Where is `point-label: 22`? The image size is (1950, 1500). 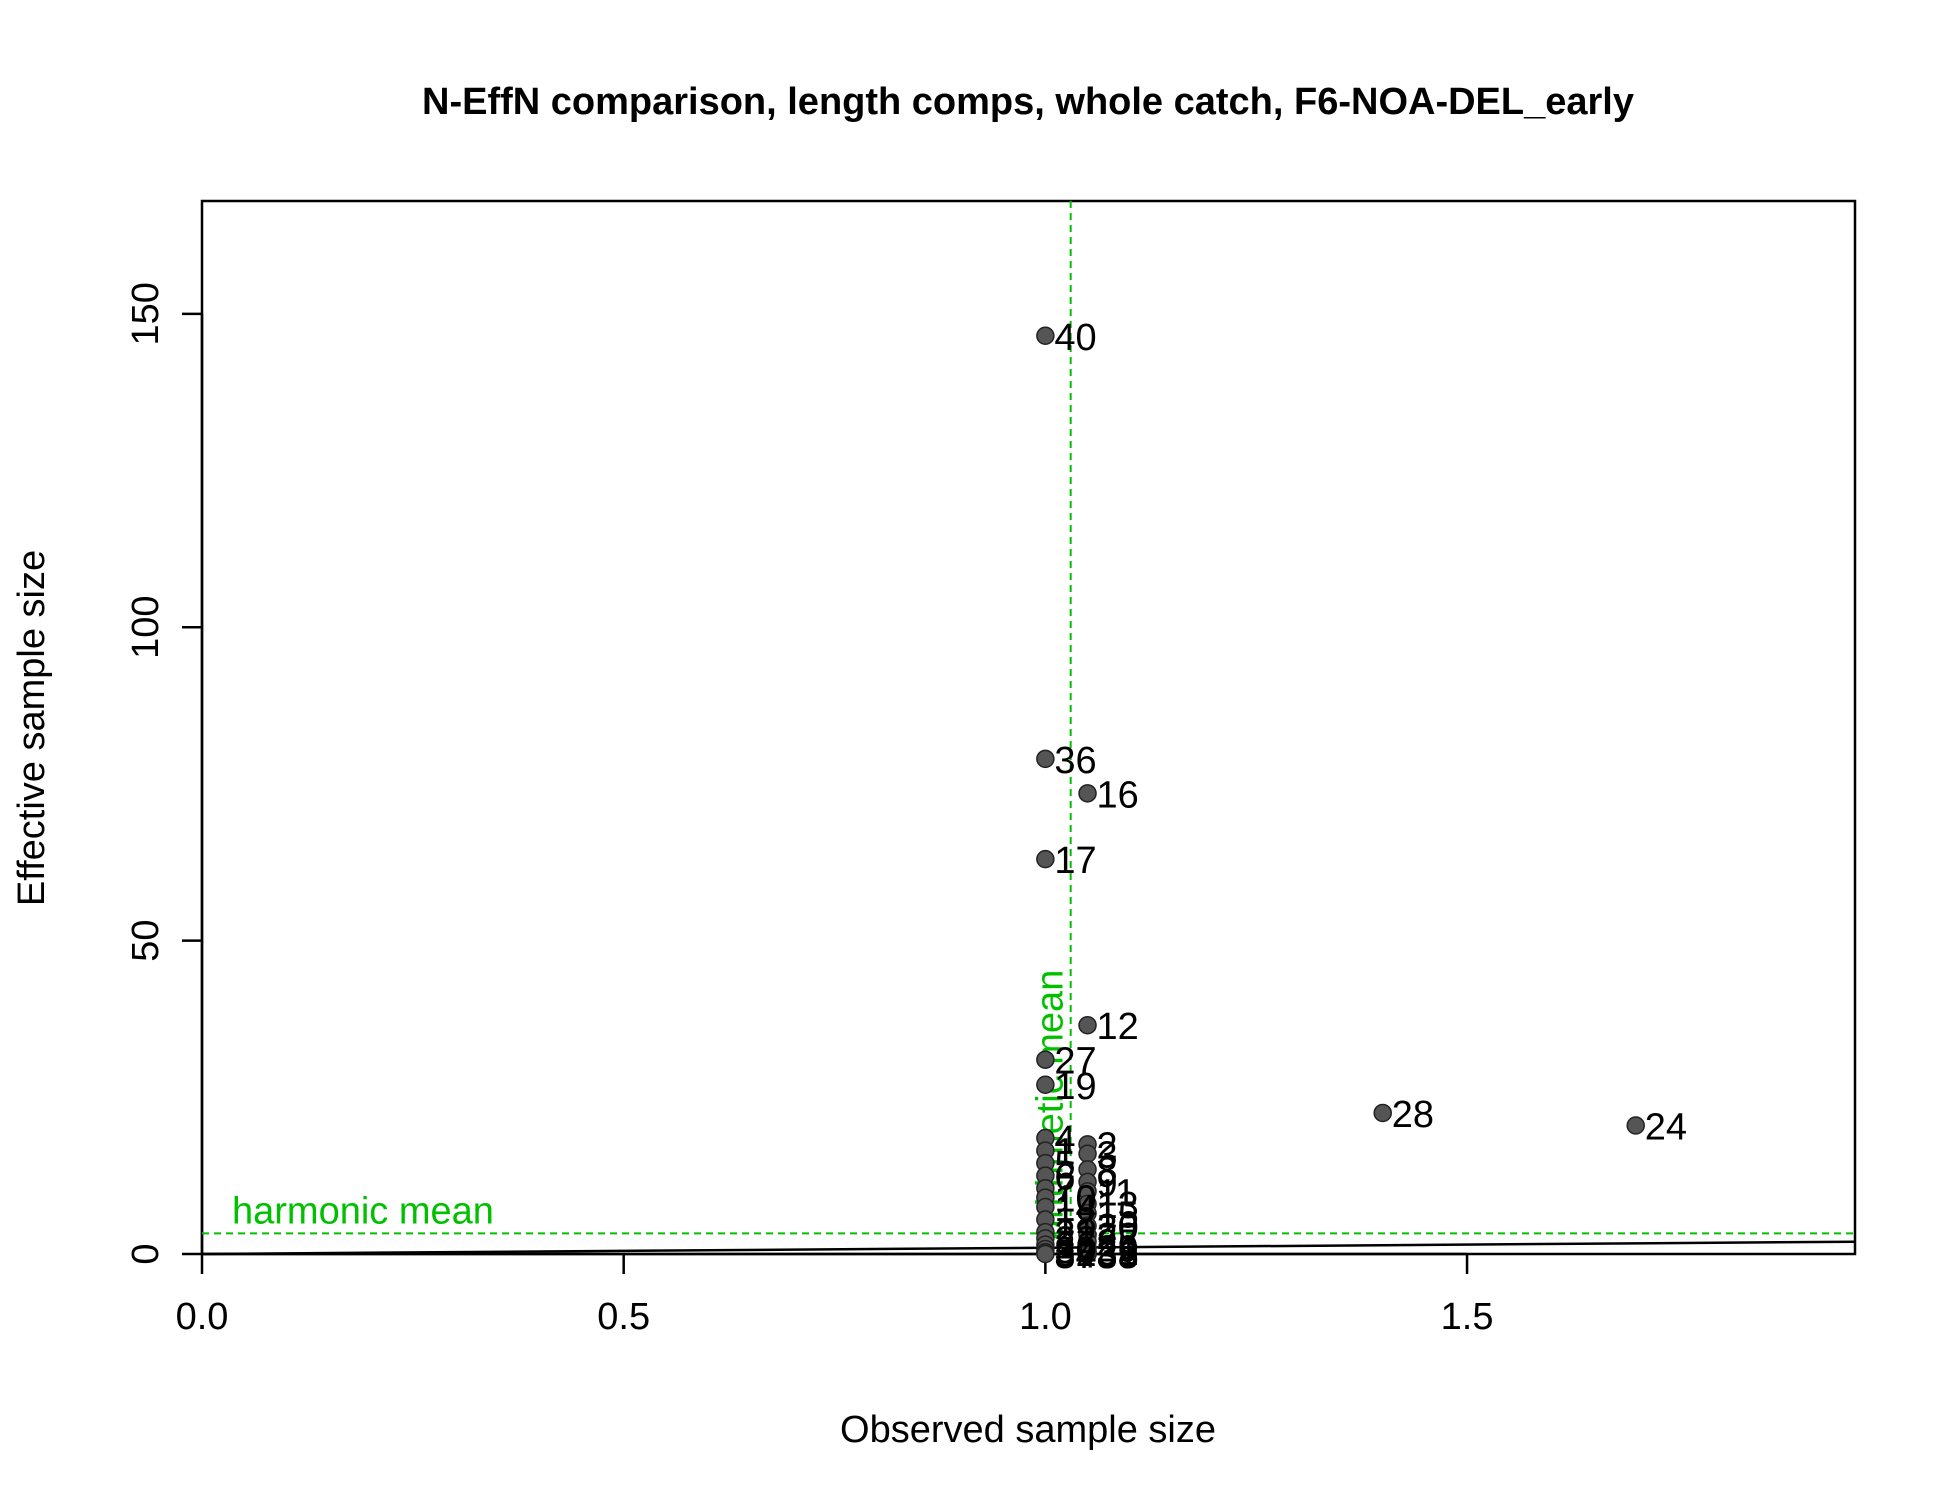 point-label: 22 is located at coordinates (1118, 1237).